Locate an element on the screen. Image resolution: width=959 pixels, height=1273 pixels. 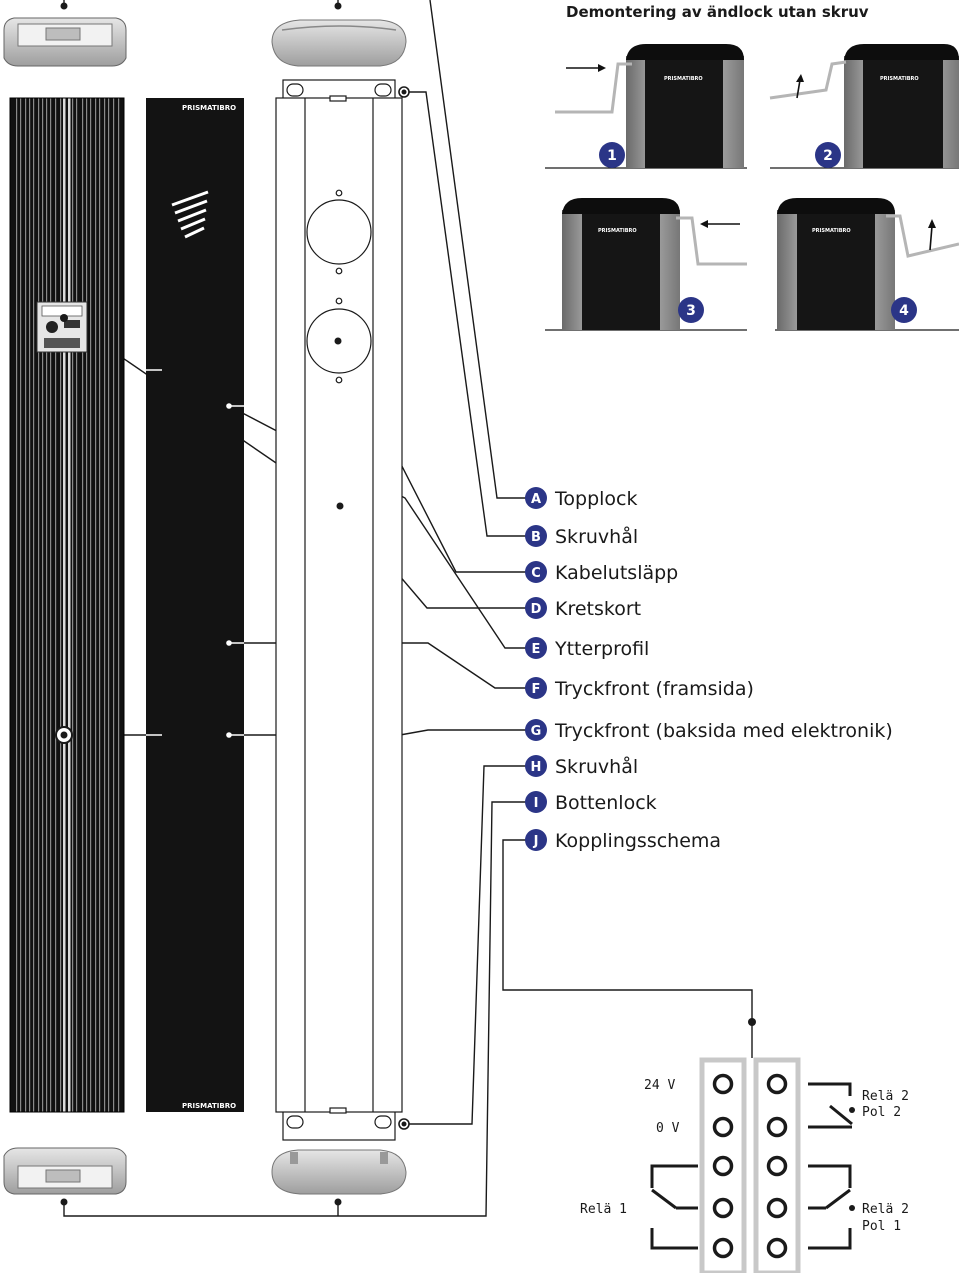
svg-text: H is located at coordinates (536, 767).